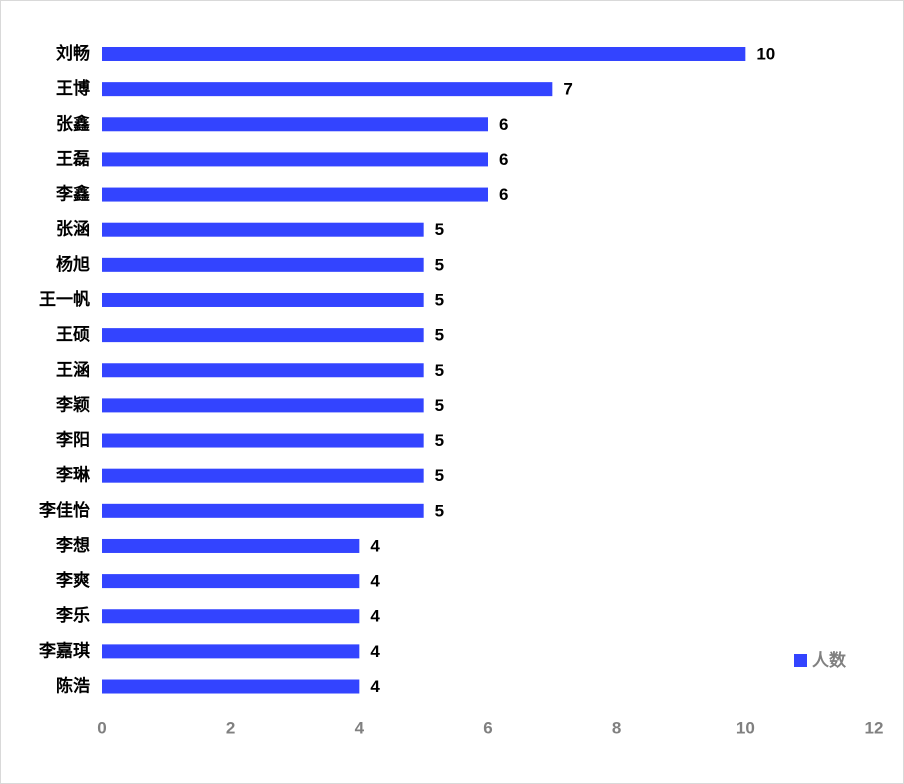  I want to click on x-tick-label: 2, so click(230, 728).